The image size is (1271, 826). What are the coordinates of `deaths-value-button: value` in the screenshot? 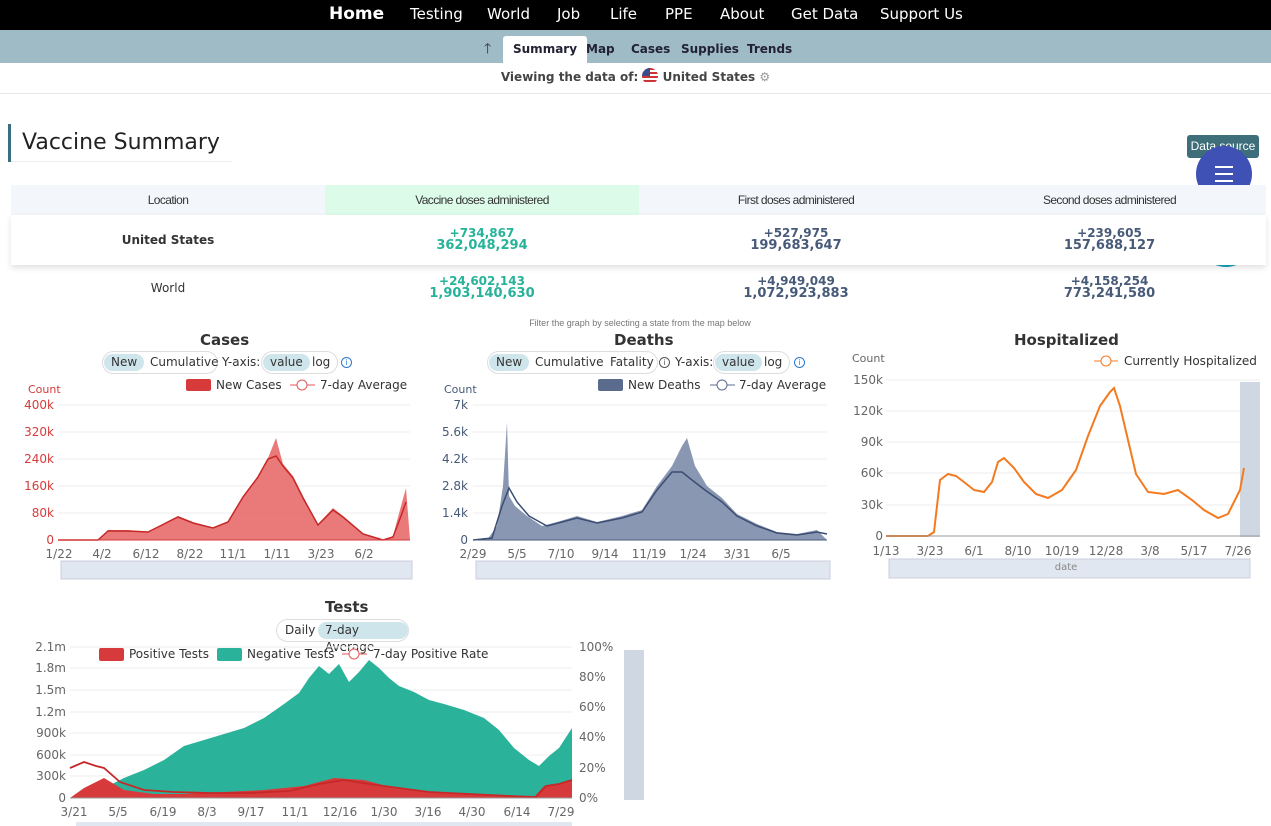 It's located at (738, 362).